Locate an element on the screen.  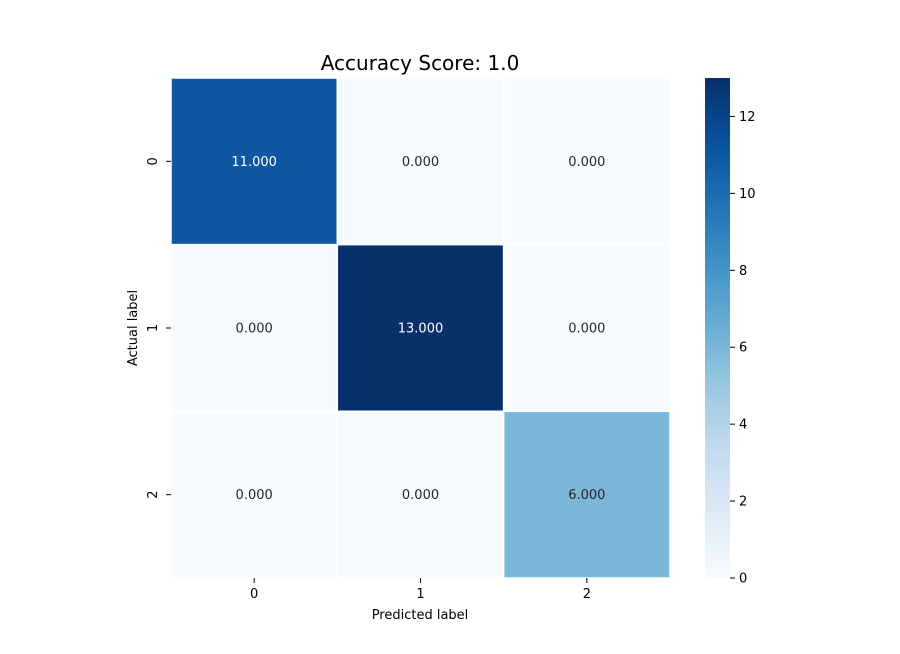
heatmap-cell-r1-c2 is located at coordinates (586, 328).